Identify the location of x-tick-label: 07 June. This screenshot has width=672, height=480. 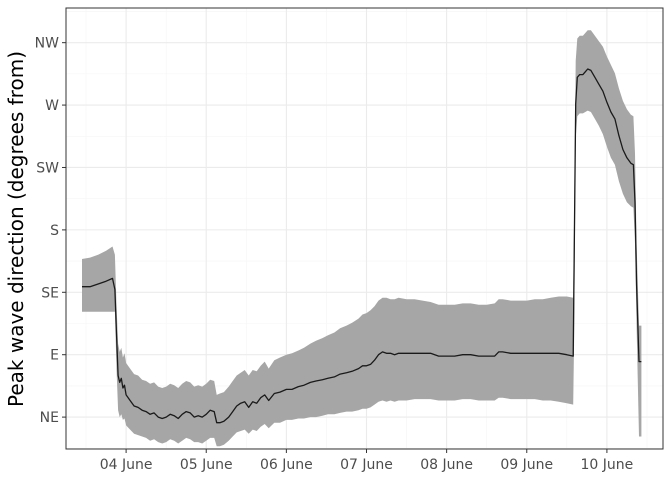
(366, 465).